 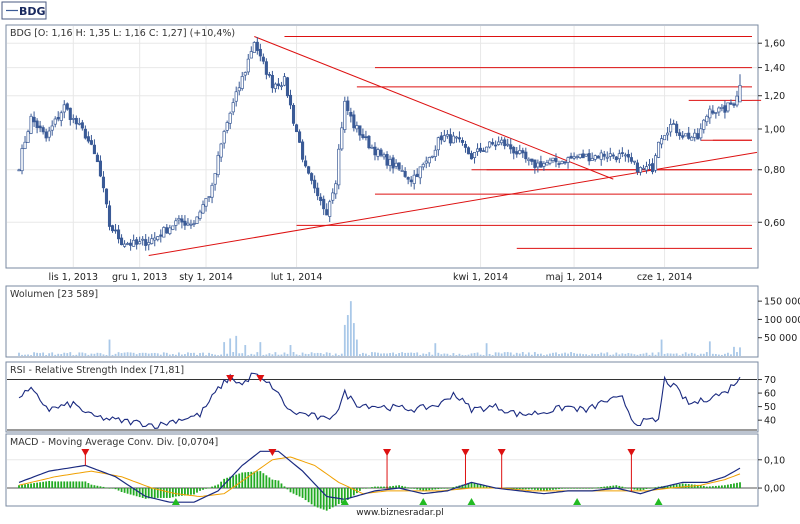 I want to click on symbol-tab-label: BDG, so click(x=32, y=11).